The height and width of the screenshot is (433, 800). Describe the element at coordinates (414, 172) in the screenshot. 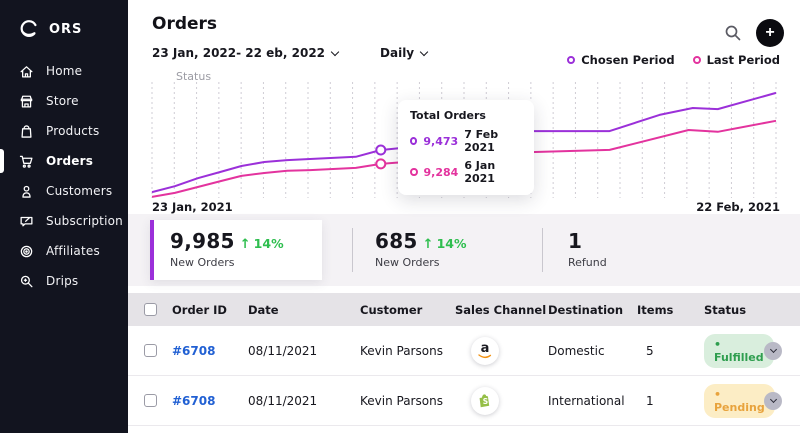

I see `series-ring-icon` at that location.